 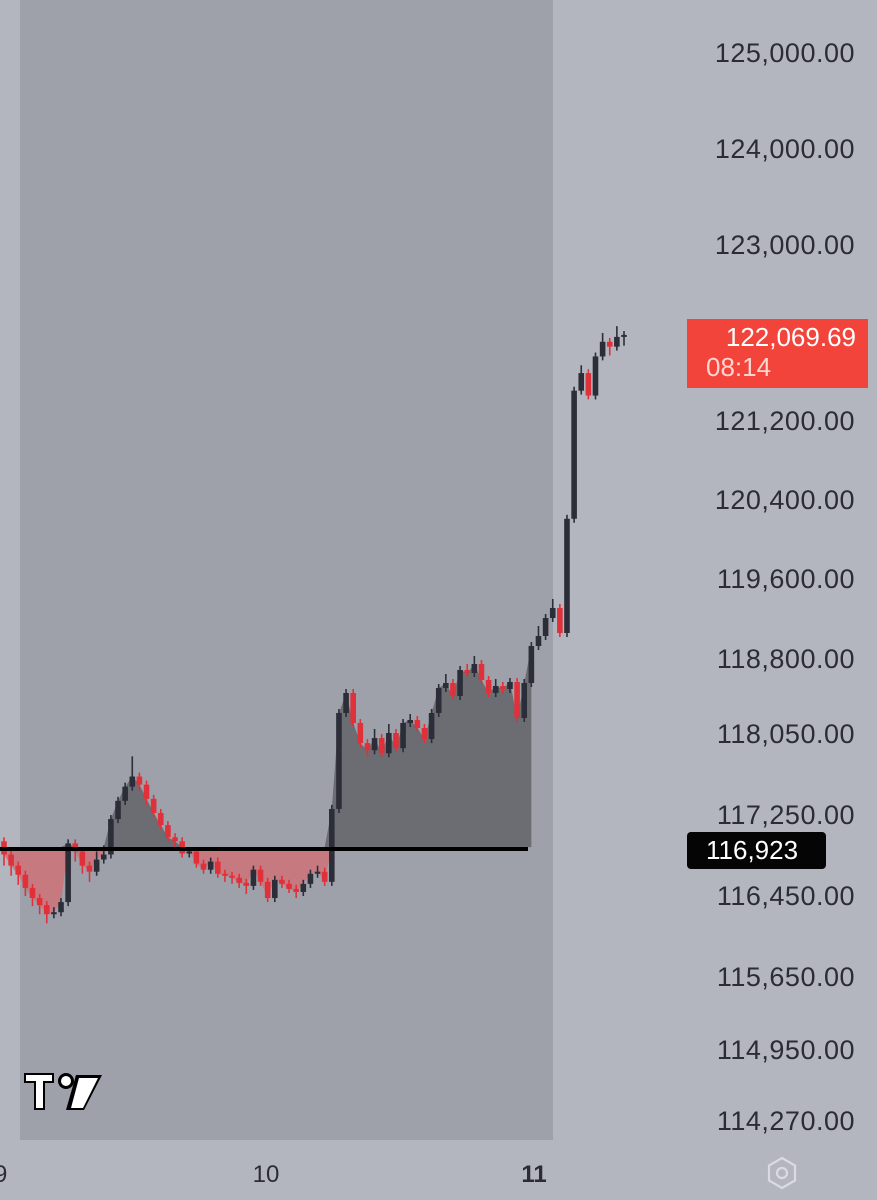 I want to click on price-label: 117,250.00, so click(x=786, y=815).